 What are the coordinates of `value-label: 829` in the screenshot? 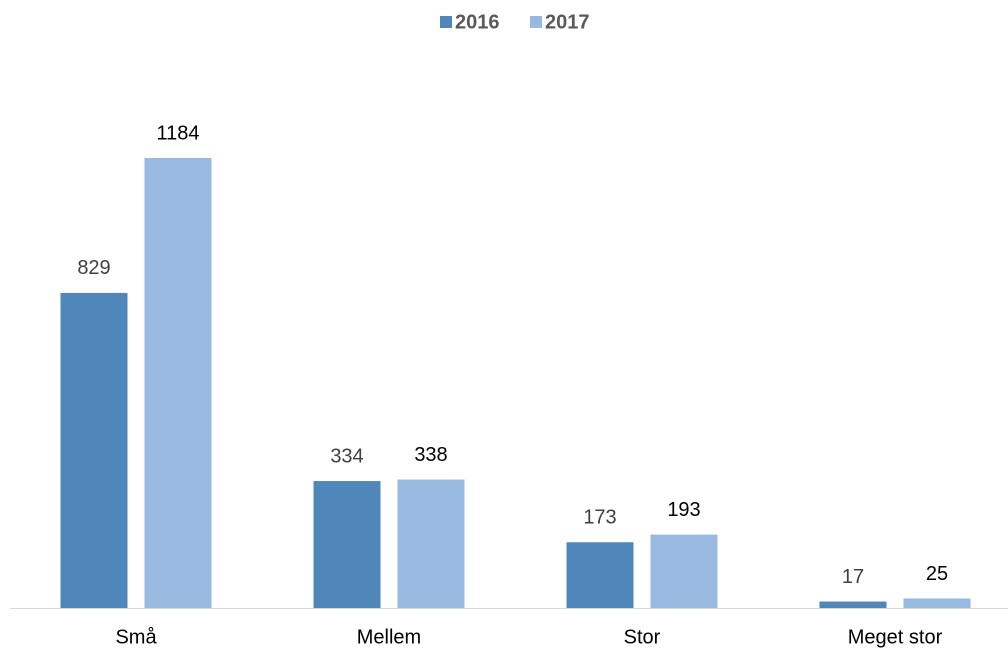 It's located at (93, 268).